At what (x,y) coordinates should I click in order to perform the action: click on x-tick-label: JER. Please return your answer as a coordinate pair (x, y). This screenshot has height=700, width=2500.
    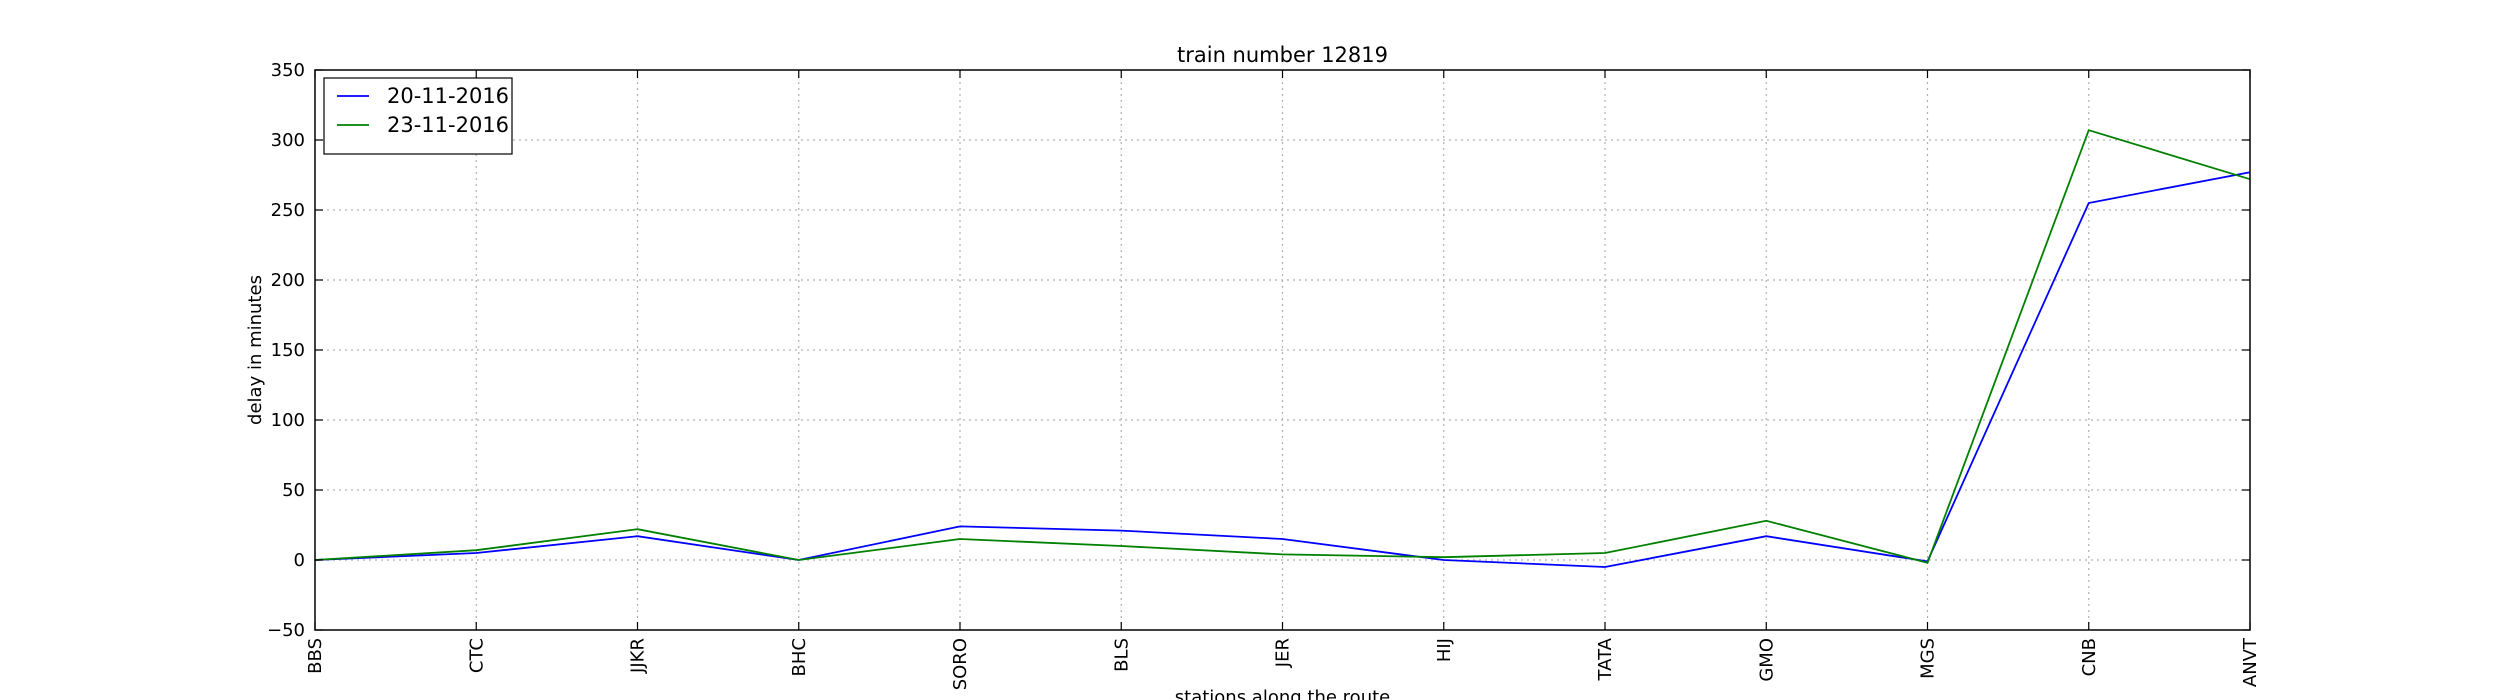
    Looking at the image, I should click on (1283, 653).